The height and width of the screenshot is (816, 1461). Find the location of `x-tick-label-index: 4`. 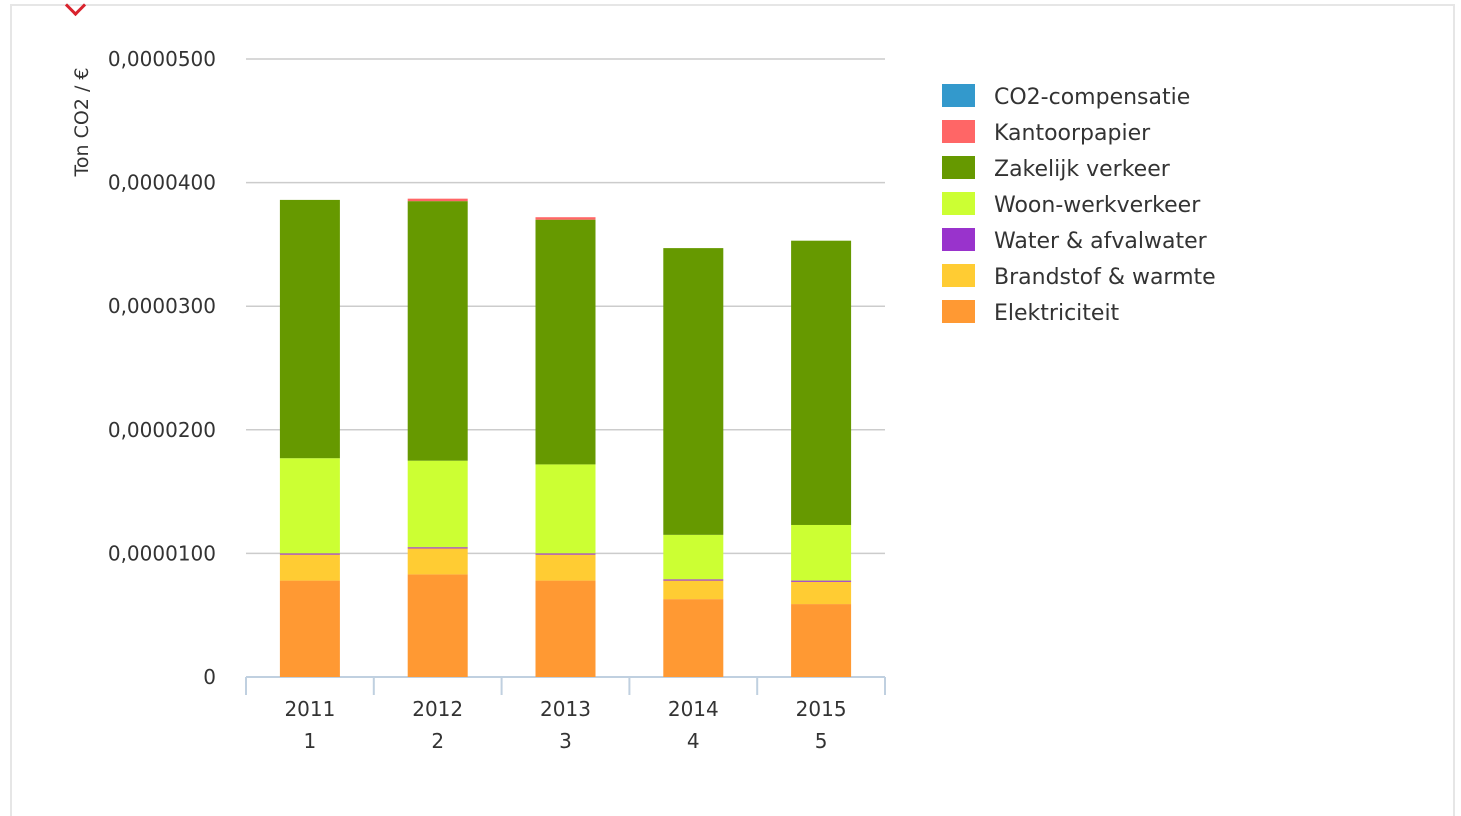

x-tick-label-index: 4 is located at coordinates (693, 741).